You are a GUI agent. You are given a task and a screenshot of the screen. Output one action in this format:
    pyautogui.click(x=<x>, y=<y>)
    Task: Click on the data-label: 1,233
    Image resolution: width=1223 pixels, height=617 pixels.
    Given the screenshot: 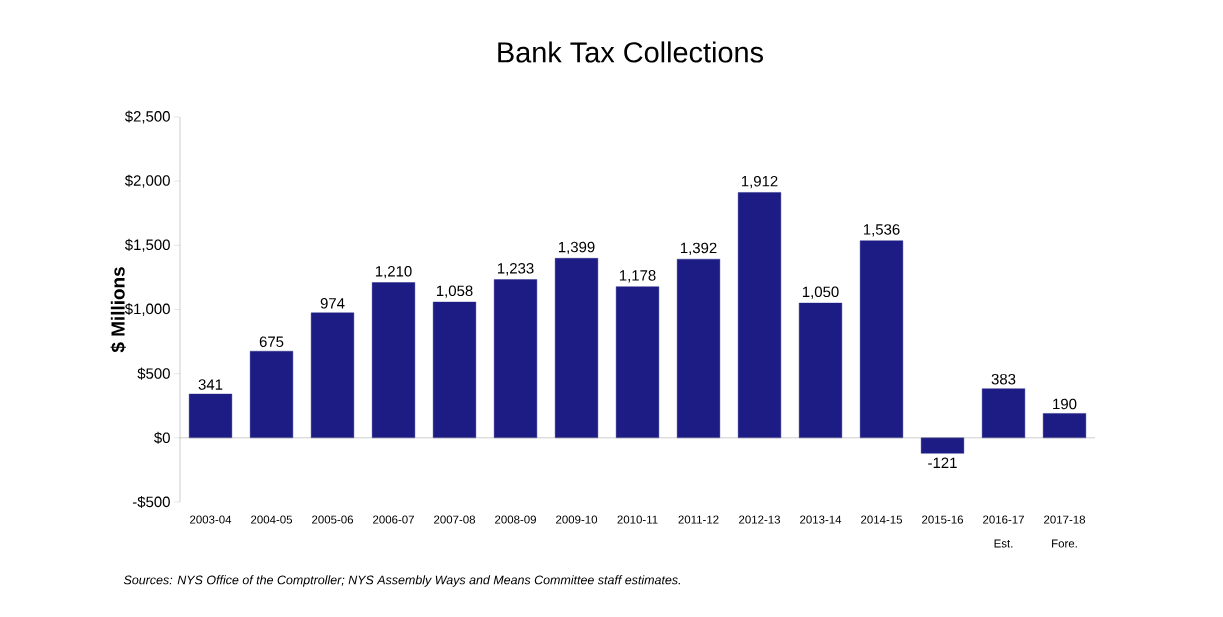 What is the action you would take?
    pyautogui.click(x=515, y=269)
    